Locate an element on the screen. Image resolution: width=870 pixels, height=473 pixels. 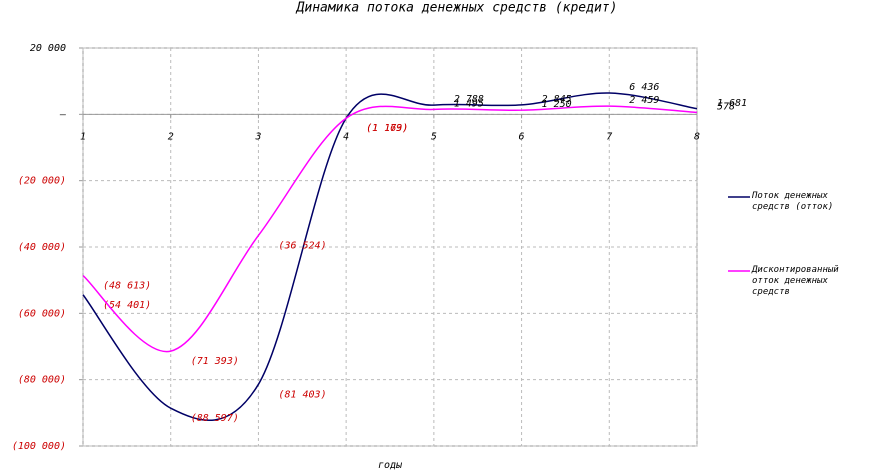
y-tick-label: – is located at coordinates (62, 114).